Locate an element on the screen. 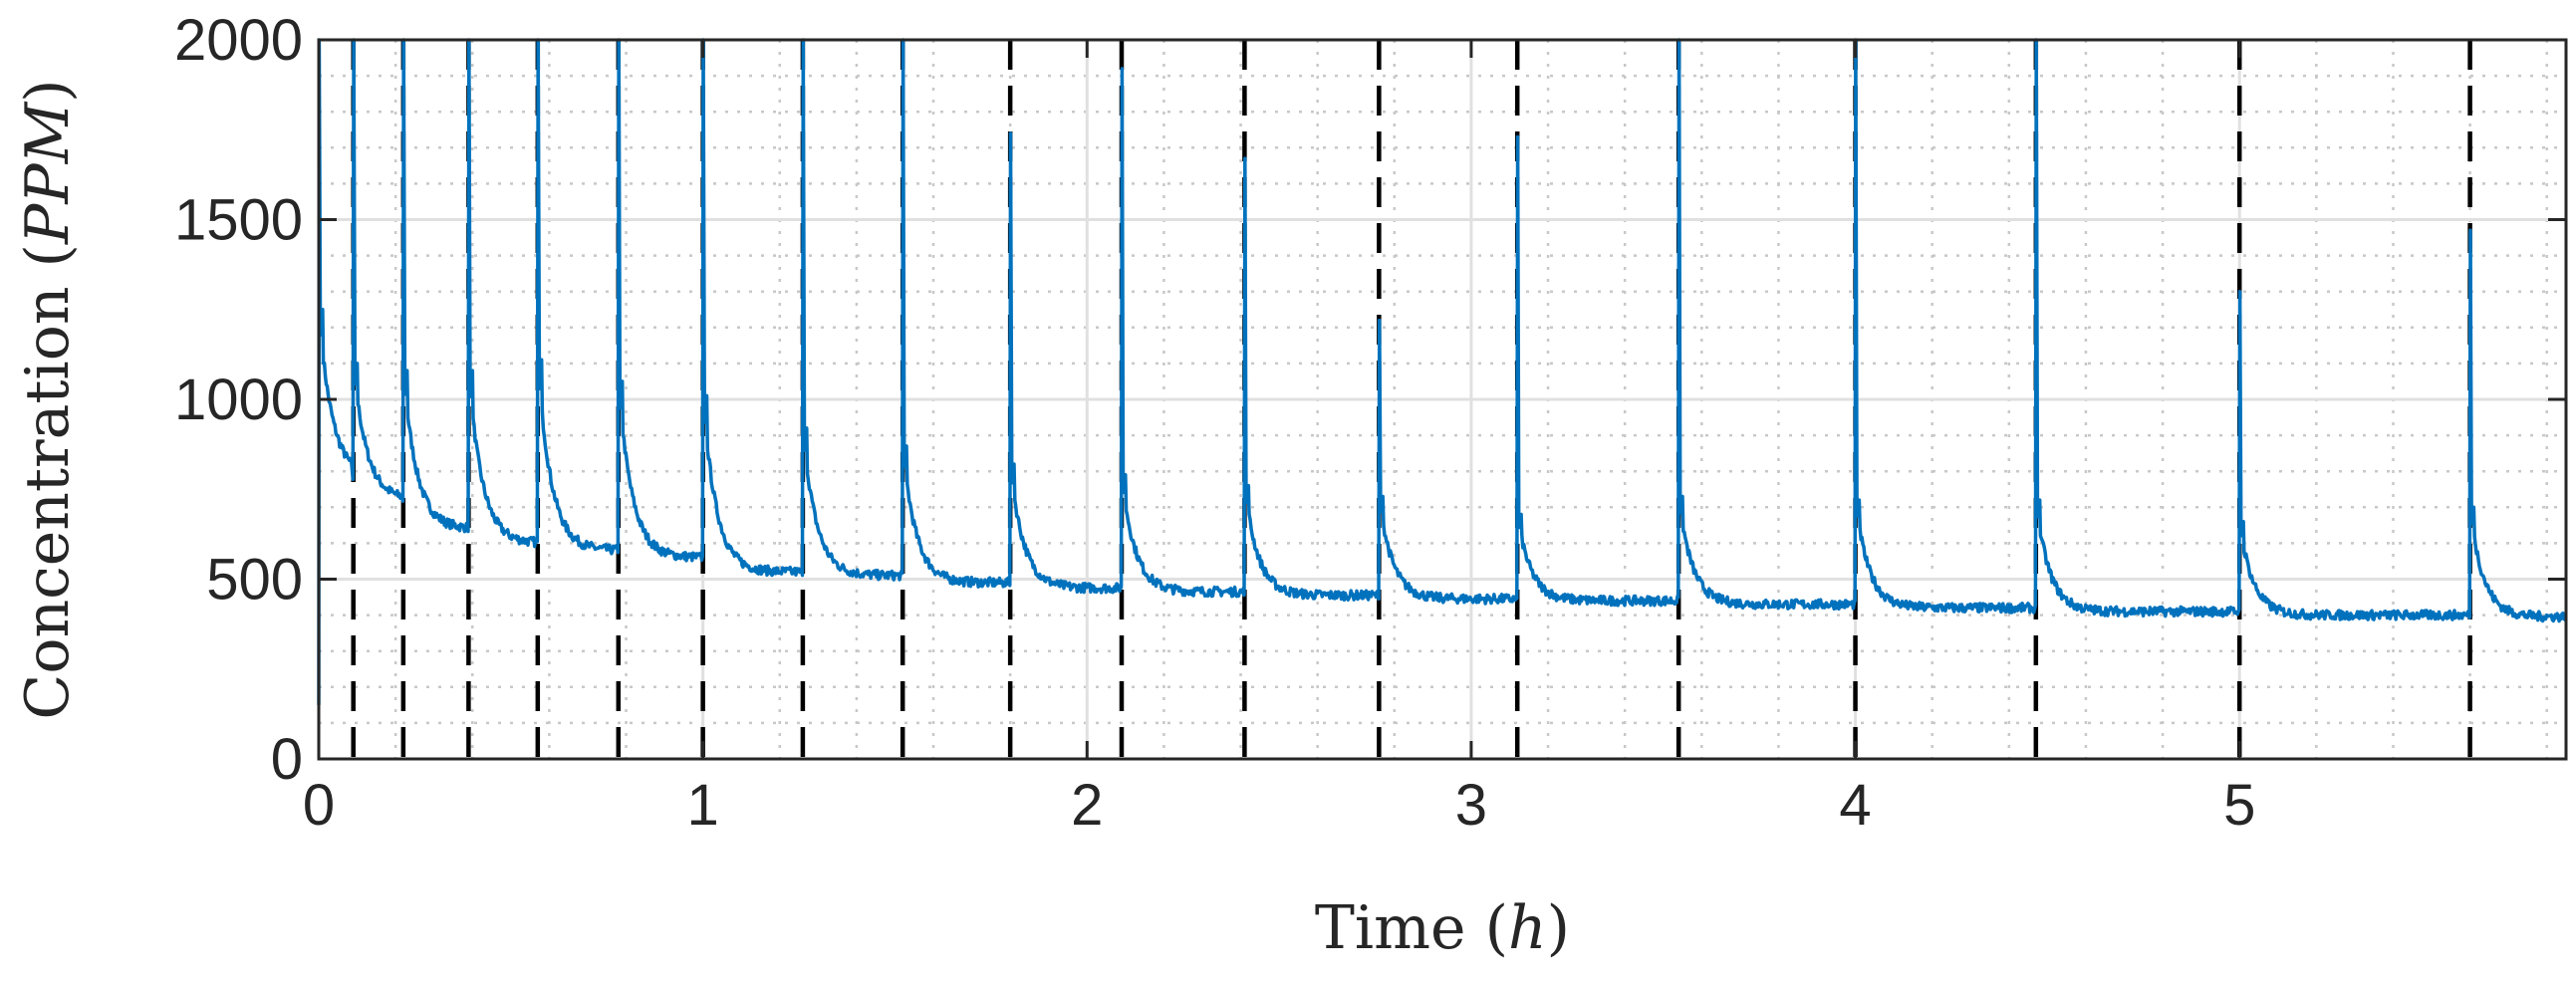 This screenshot has height=986, width=2576. y-tick-label: 500 is located at coordinates (254, 580).